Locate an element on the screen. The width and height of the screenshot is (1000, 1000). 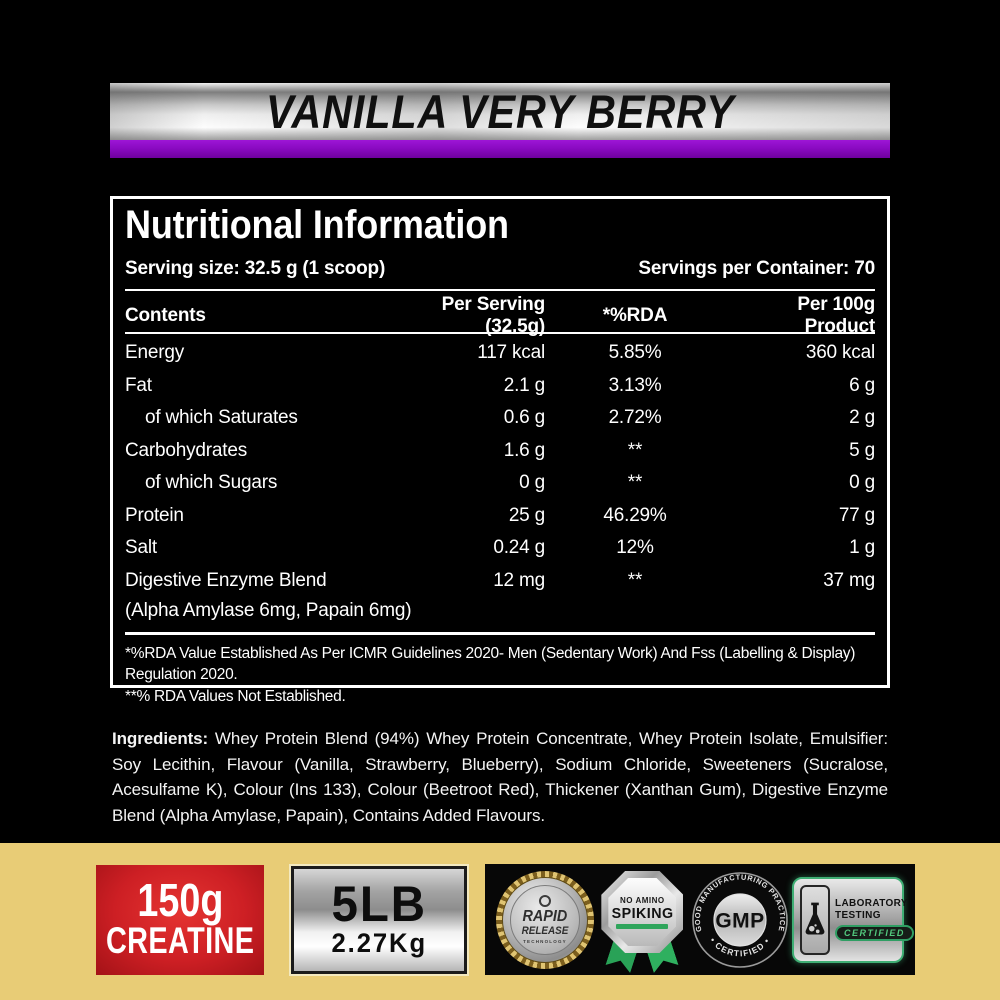
flavor-name: VANILLA VERY BERRY is located at coordinates (500, 111).